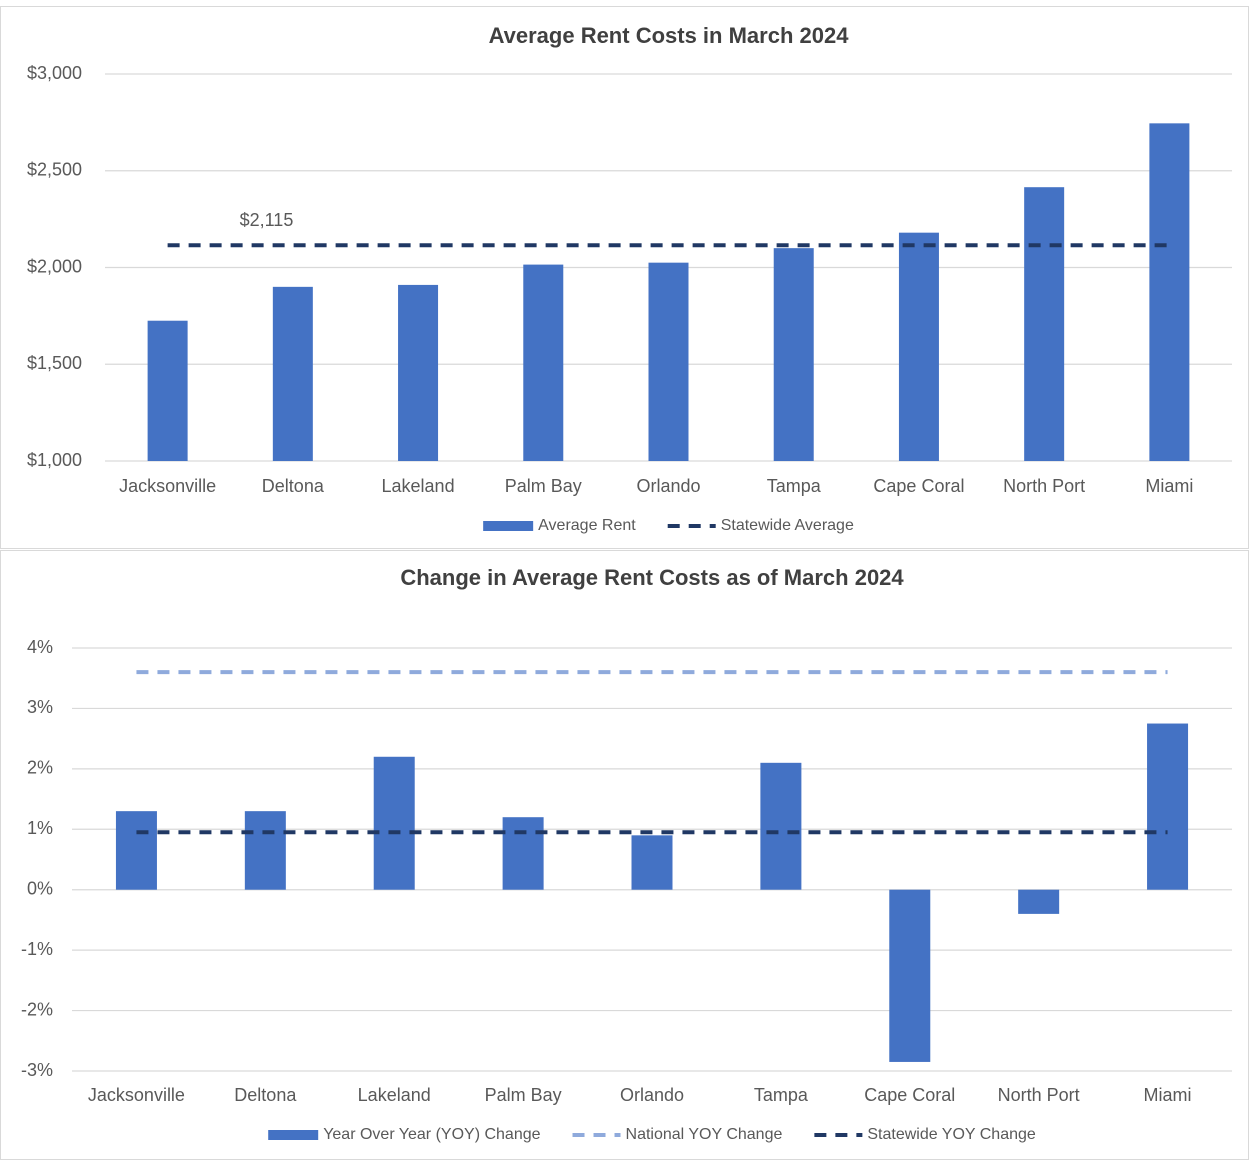 The height and width of the screenshot is (1160, 1250). What do you see at coordinates (587, 525) in the screenshot?
I see `legend-label: Average Rent` at bounding box center [587, 525].